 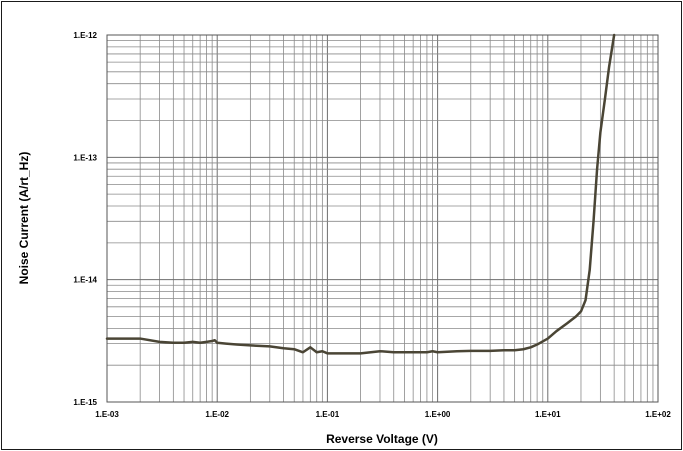 I want to click on x-tick-label: 1.E+00, so click(x=438, y=414).